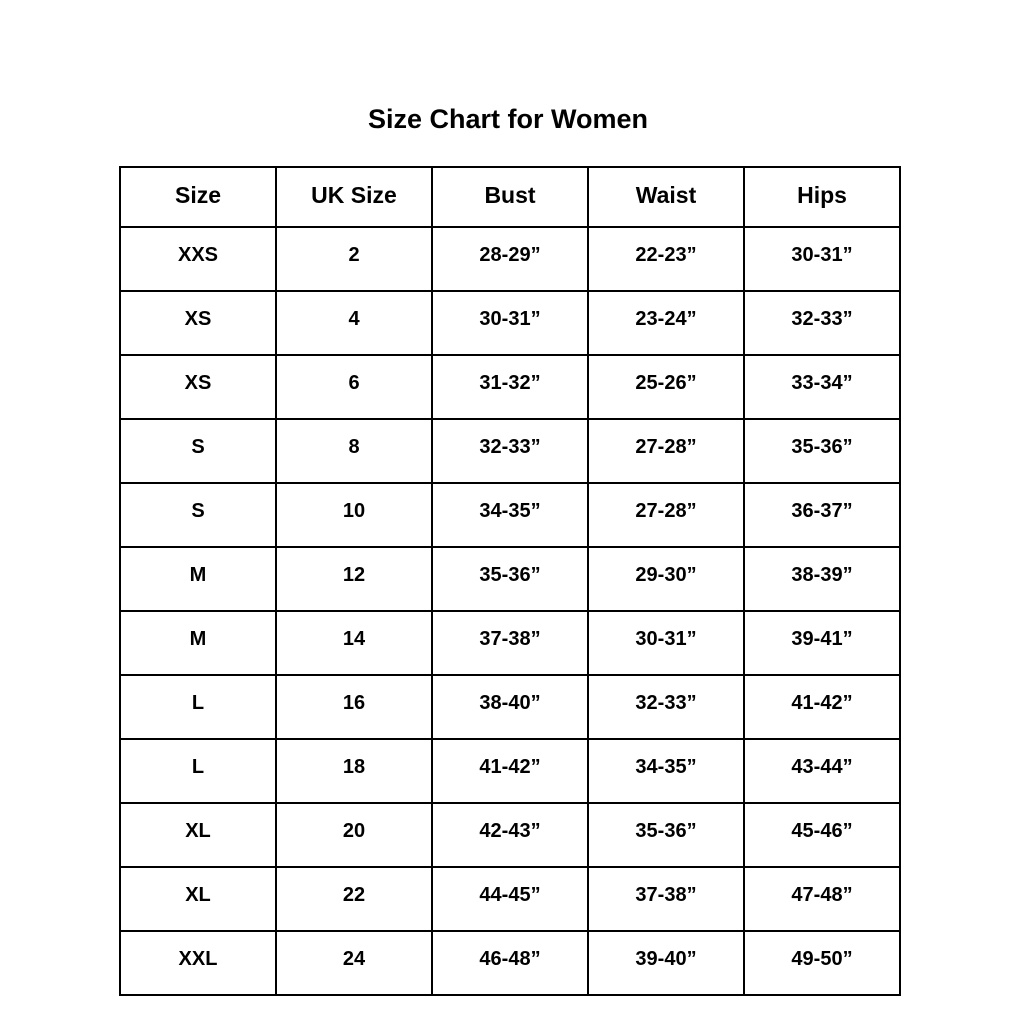 This screenshot has width=1024, height=1024. I want to click on cell-bust: 31-32”, so click(510, 387).